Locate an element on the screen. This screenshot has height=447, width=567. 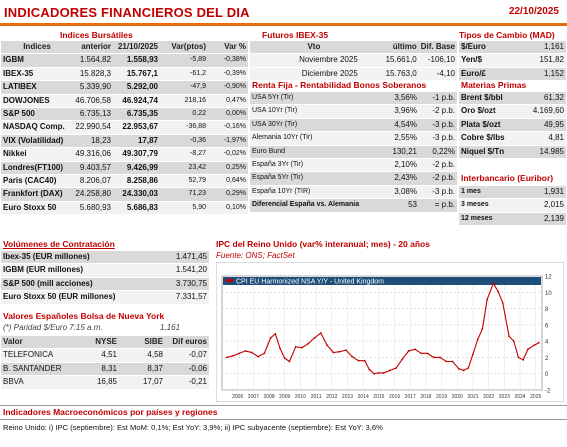
cambio-title: Tipos de Cambio (MAD) is located at coordinates (507, 35).